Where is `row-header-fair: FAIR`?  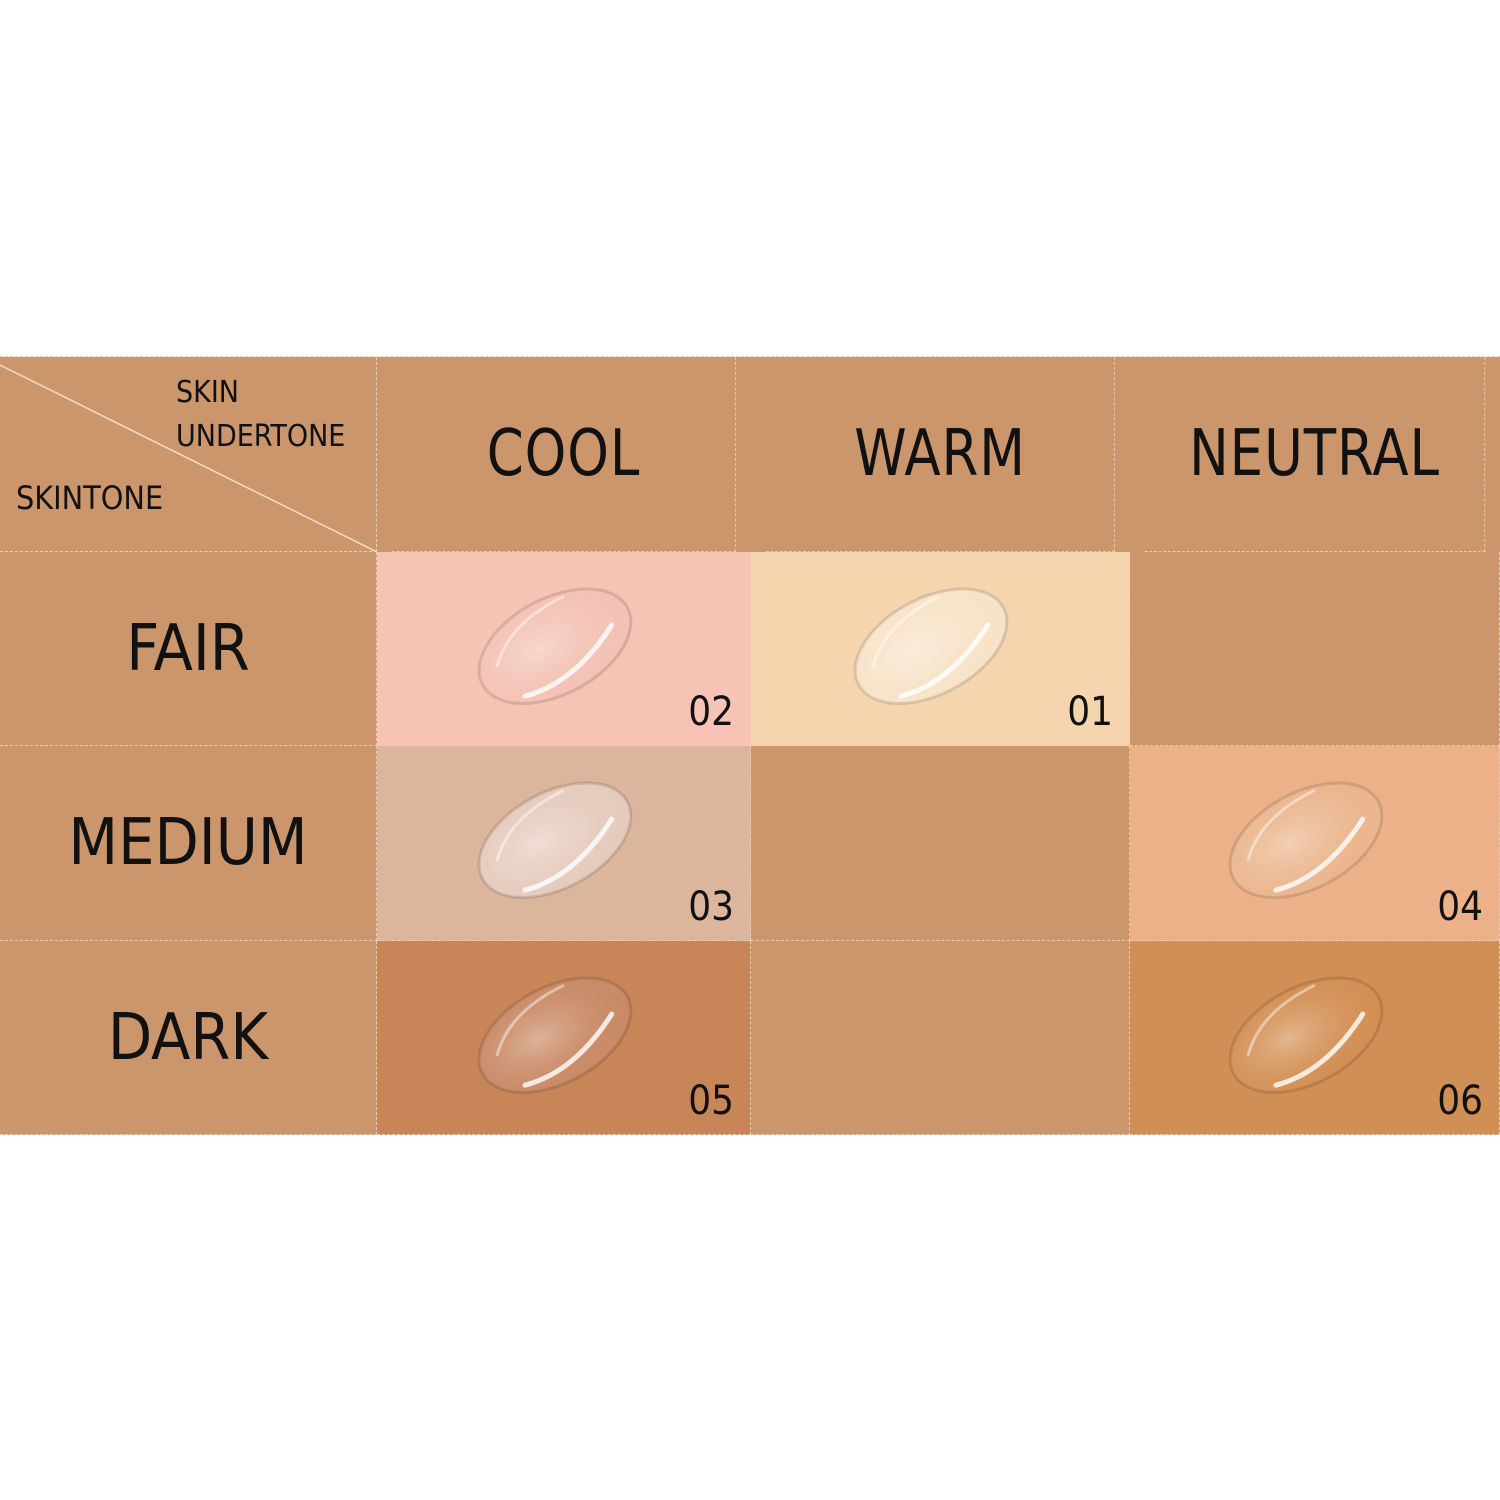 row-header-fair: FAIR is located at coordinates (188, 649).